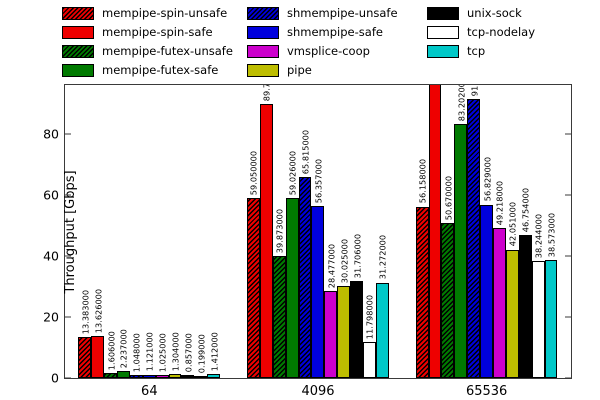  What do you see at coordinates (331, 311) in the screenshot?
I see `bar-vmsplice-coop-4096: 28.477000` at bounding box center [331, 311].